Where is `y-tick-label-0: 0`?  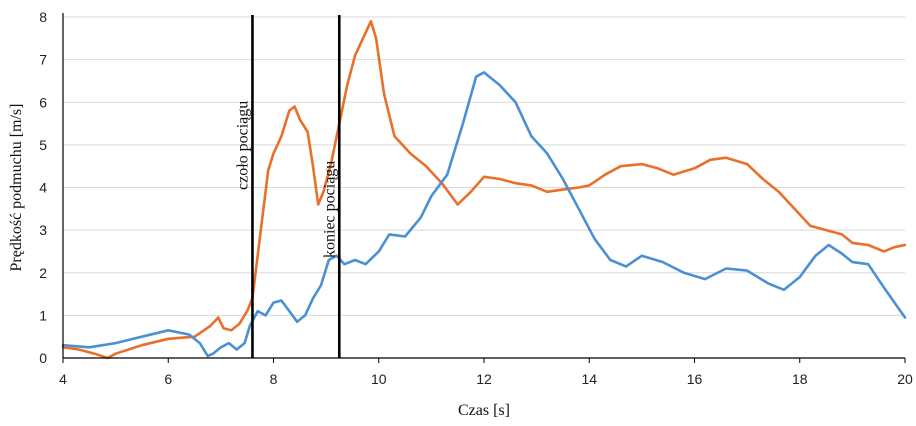 y-tick-label-0: 0 is located at coordinates (43, 358).